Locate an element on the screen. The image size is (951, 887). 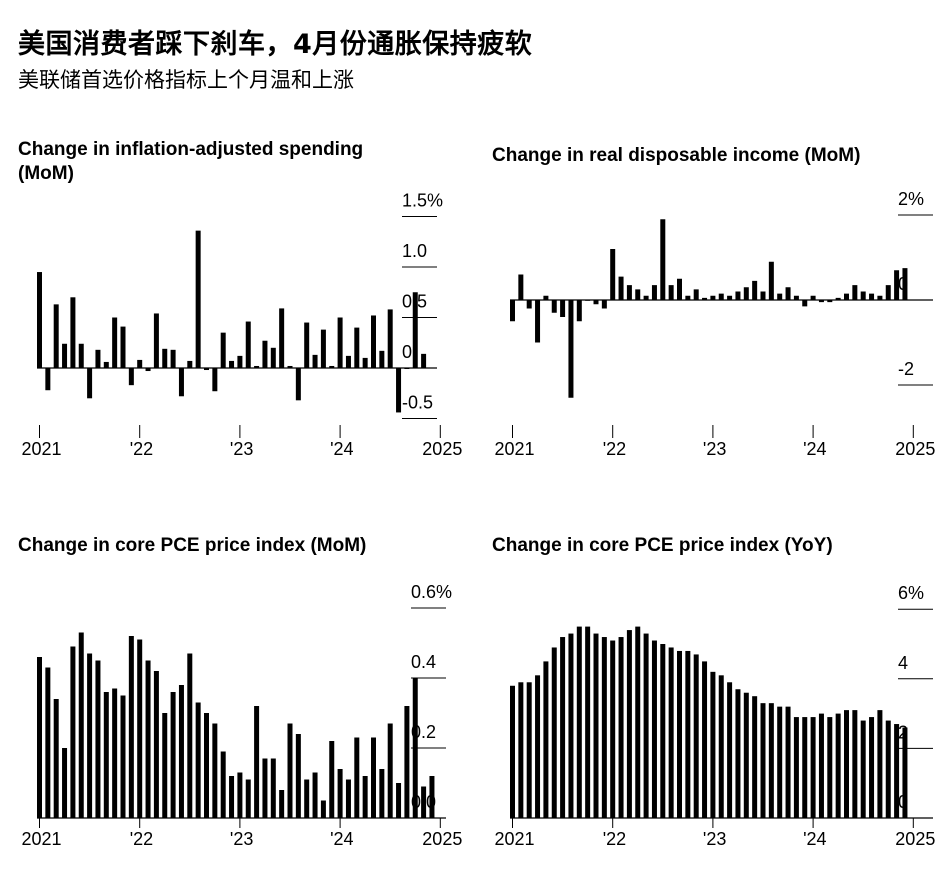
x-tick-label: '24 is located at coordinates (814, 449).